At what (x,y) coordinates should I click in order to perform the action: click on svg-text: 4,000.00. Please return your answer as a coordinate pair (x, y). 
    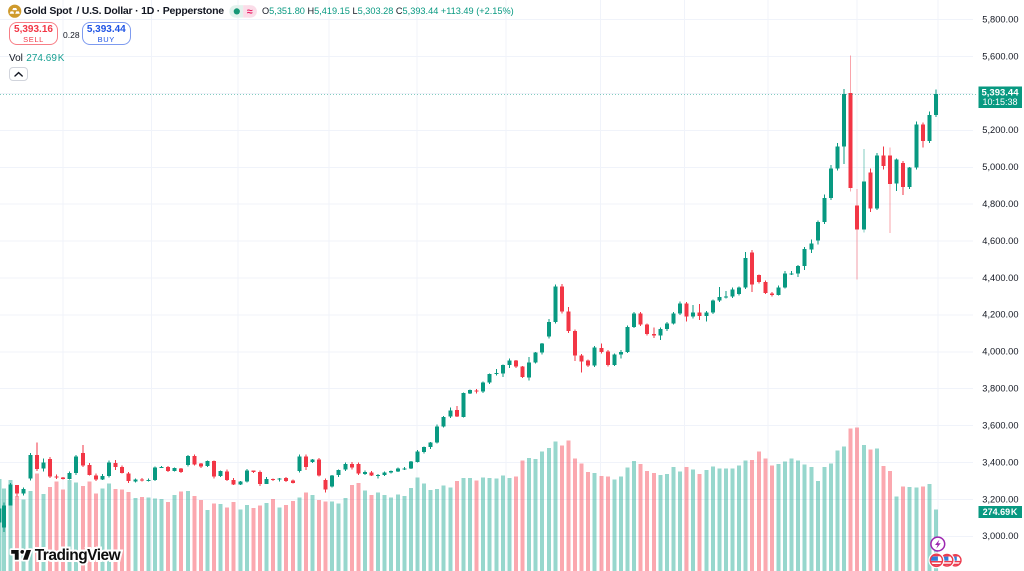
    Looking at the image, I should click on (1000, 352).